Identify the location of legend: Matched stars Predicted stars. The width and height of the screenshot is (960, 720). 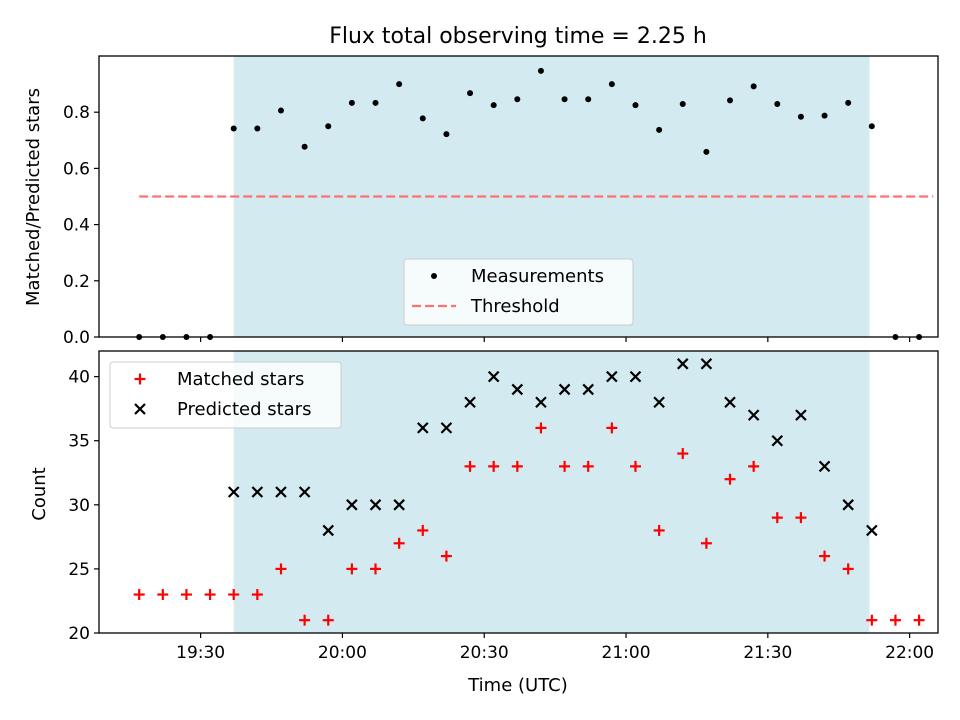
(225, 395).